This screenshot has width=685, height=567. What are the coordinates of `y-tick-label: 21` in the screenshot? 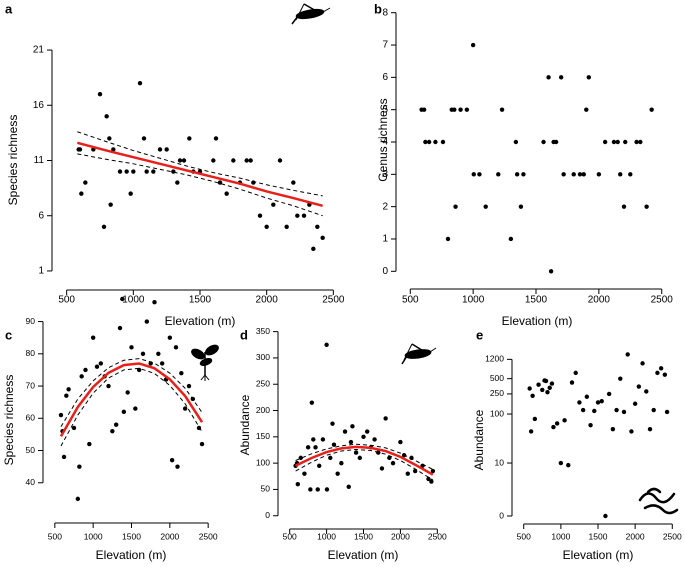 It's located at (39, 50).